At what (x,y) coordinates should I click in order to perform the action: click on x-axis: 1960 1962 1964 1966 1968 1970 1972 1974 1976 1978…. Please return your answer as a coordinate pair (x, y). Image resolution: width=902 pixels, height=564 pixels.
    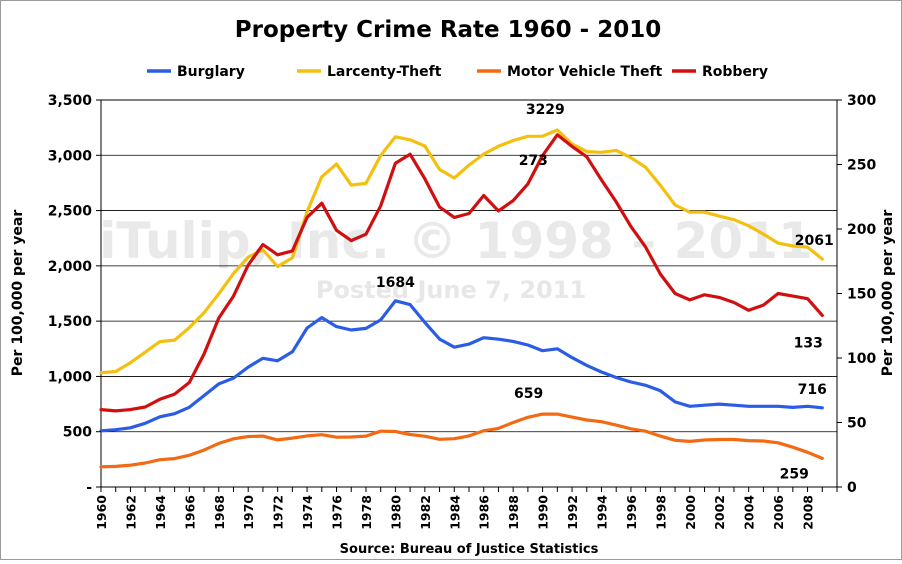
    Looking at the image, I should click on (466, 508).